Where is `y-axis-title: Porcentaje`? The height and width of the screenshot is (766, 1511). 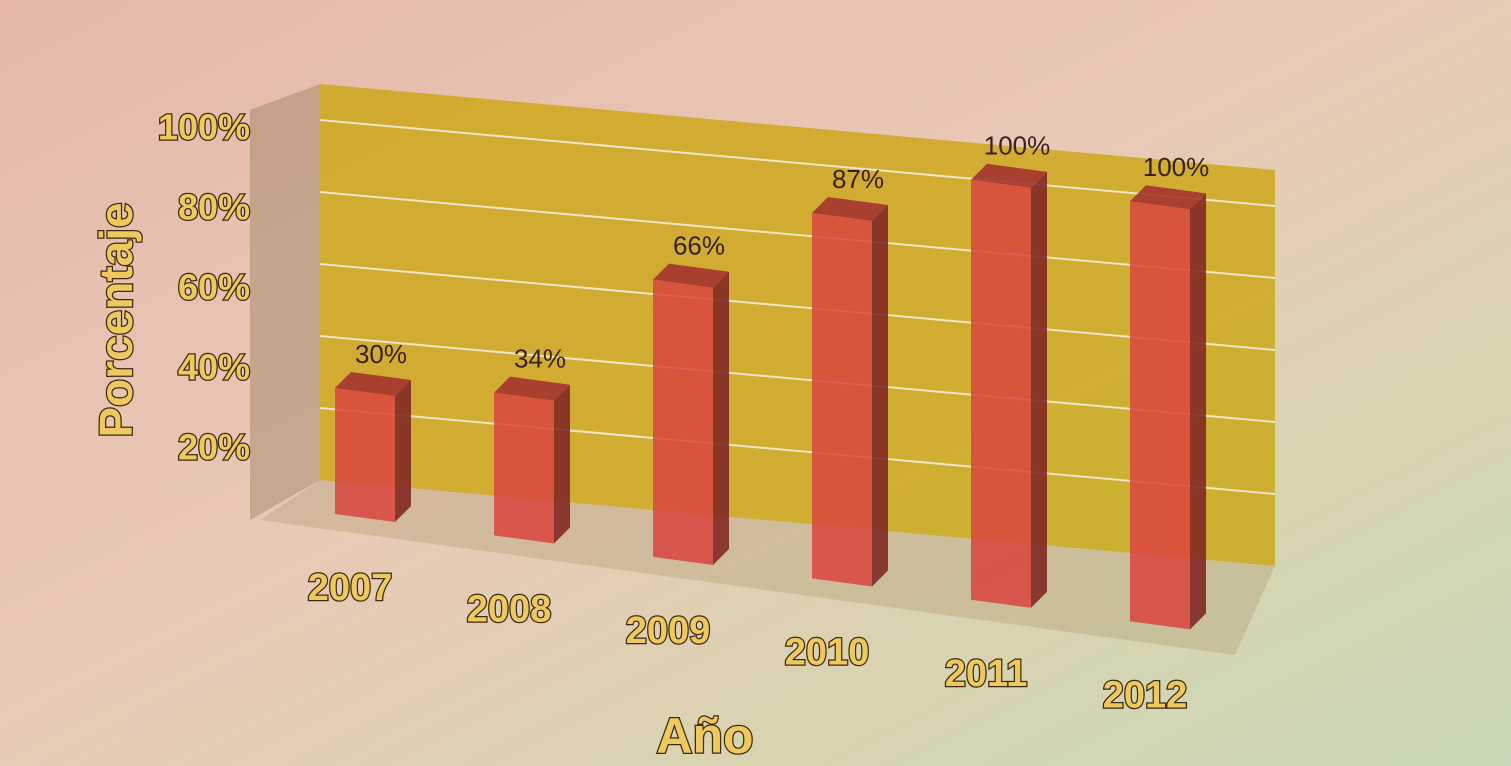 y-axis-title: Porcentaje is located at coordinates (116, 319).